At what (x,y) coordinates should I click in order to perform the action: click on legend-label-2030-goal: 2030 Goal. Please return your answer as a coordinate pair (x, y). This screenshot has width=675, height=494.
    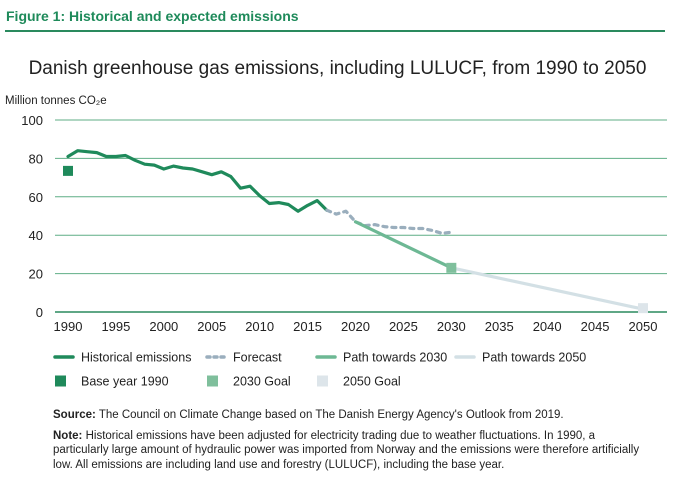
    Looking at the image, I should click on (262, 382).